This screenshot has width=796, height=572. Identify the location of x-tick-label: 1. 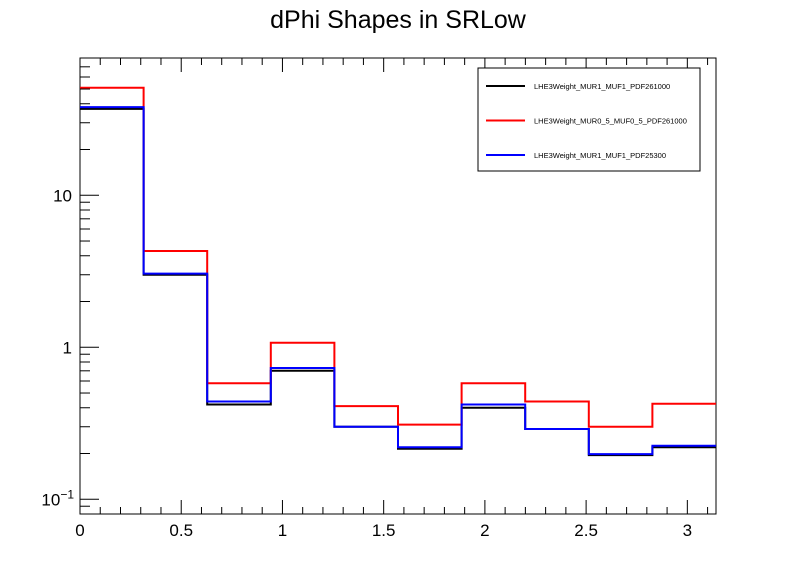
(282, 530).